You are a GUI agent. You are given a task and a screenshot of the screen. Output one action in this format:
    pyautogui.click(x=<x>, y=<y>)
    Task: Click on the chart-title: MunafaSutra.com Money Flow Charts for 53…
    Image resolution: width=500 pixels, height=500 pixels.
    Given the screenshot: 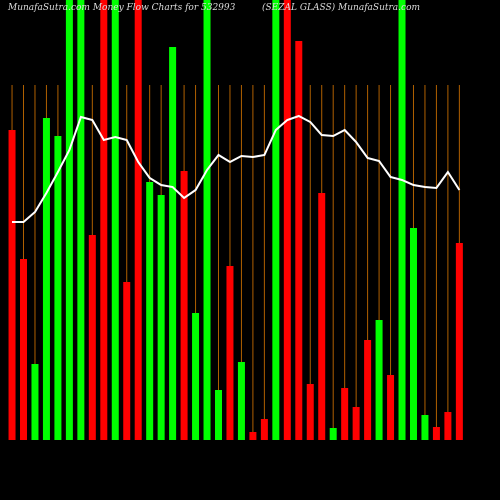 What is the action you would take?
    pyautogui.click(x=121, y=8)
    